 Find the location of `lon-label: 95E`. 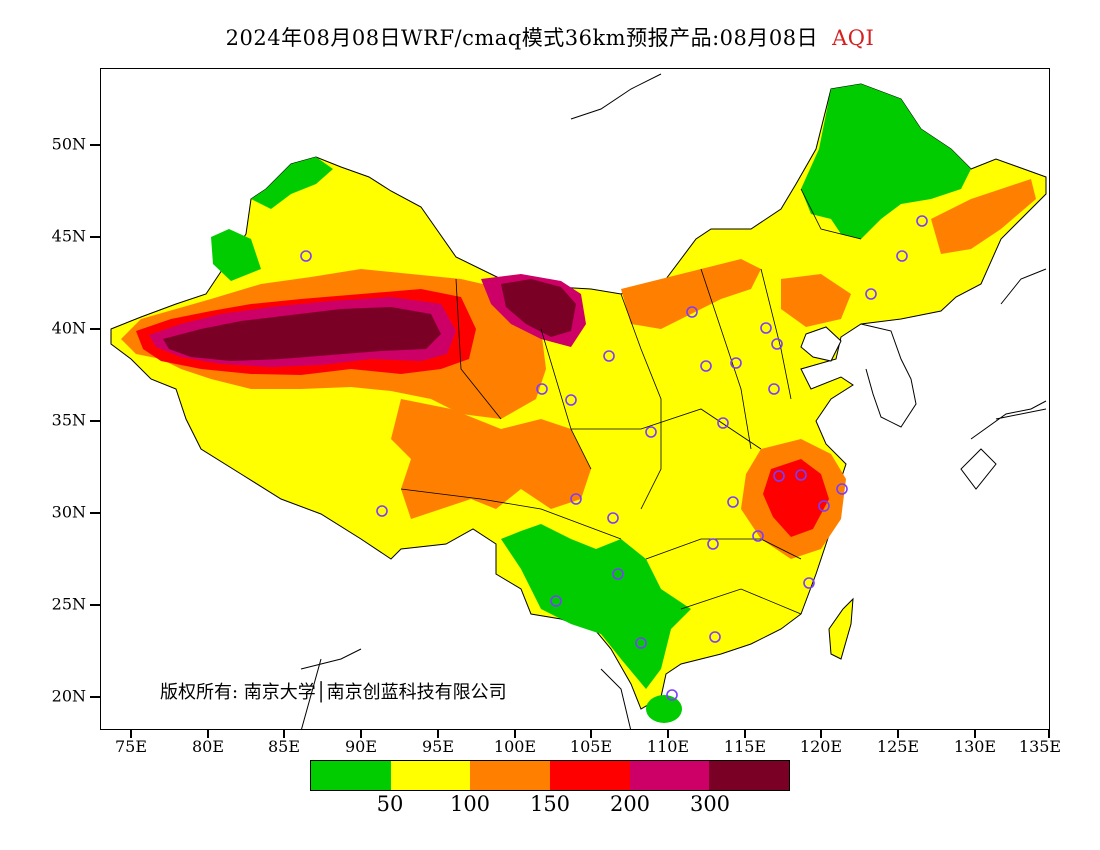

lon-label: 95E is located at coordinates (438, 746).